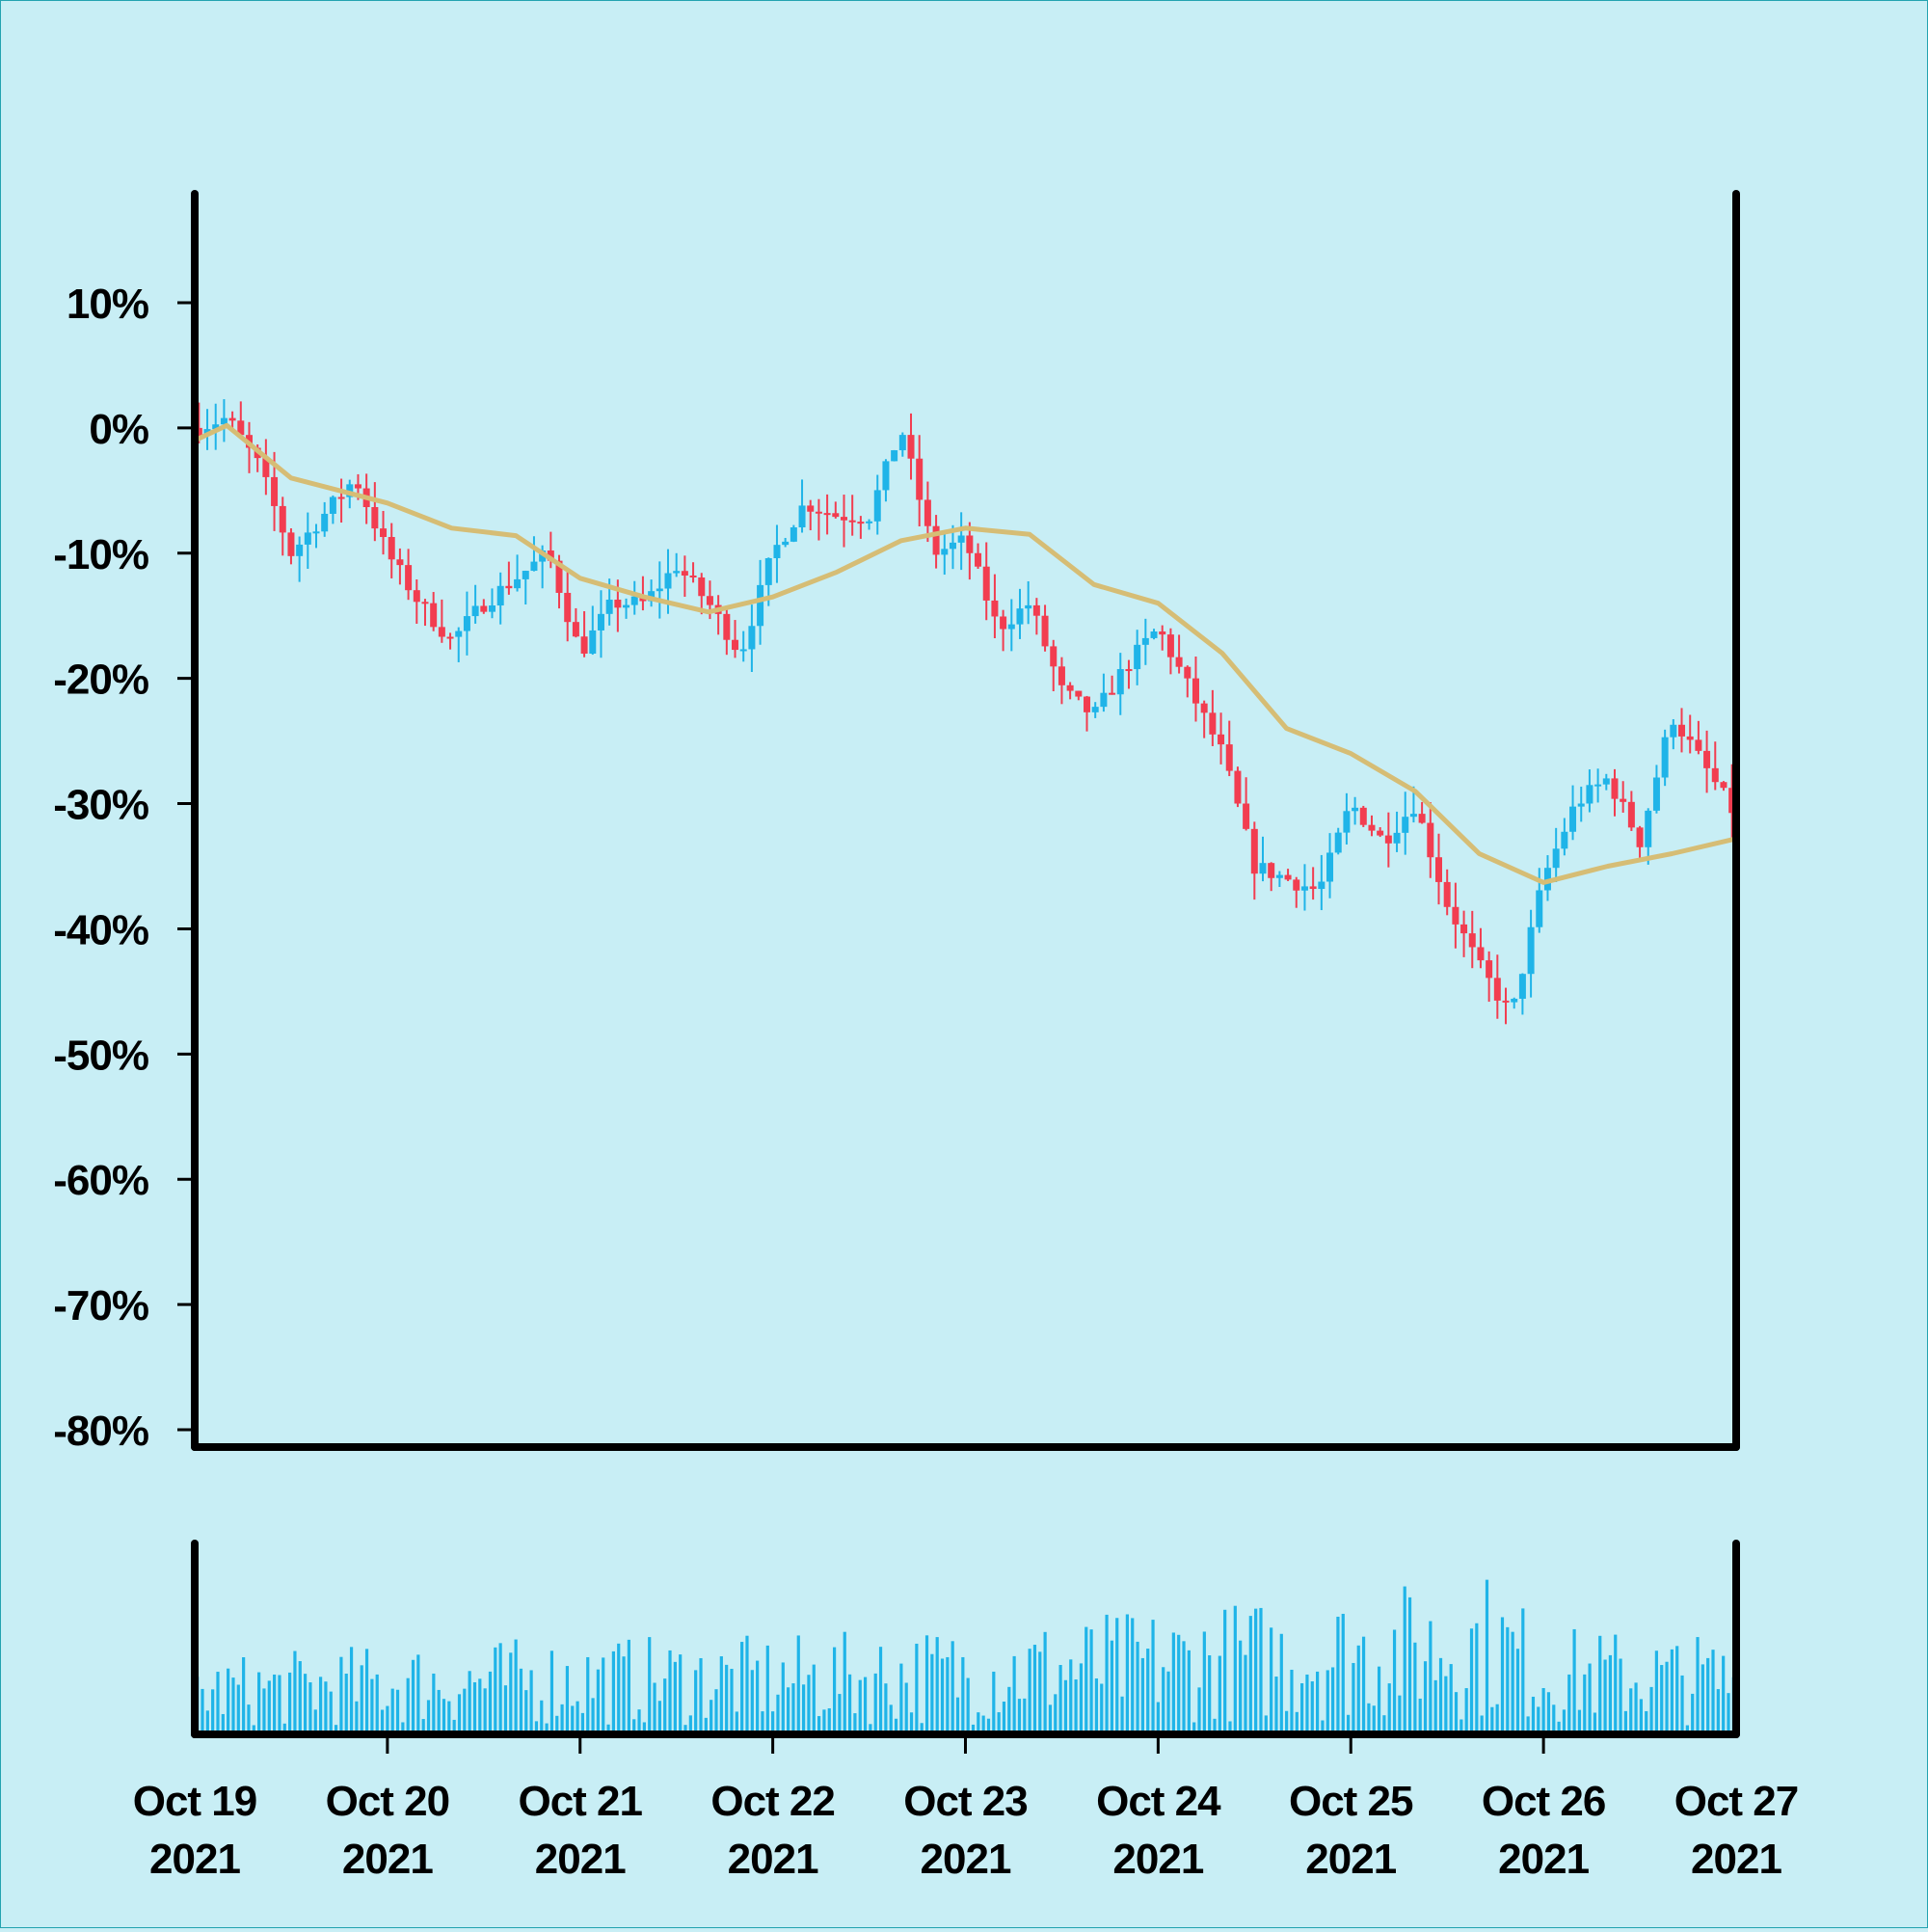  Describe the element at coordinates (124, 868) in the screenshot. I see `y-axis-ticks: 10% 0% -10% -20% -30% -40% -50% -60% -70% -80%` at that location.